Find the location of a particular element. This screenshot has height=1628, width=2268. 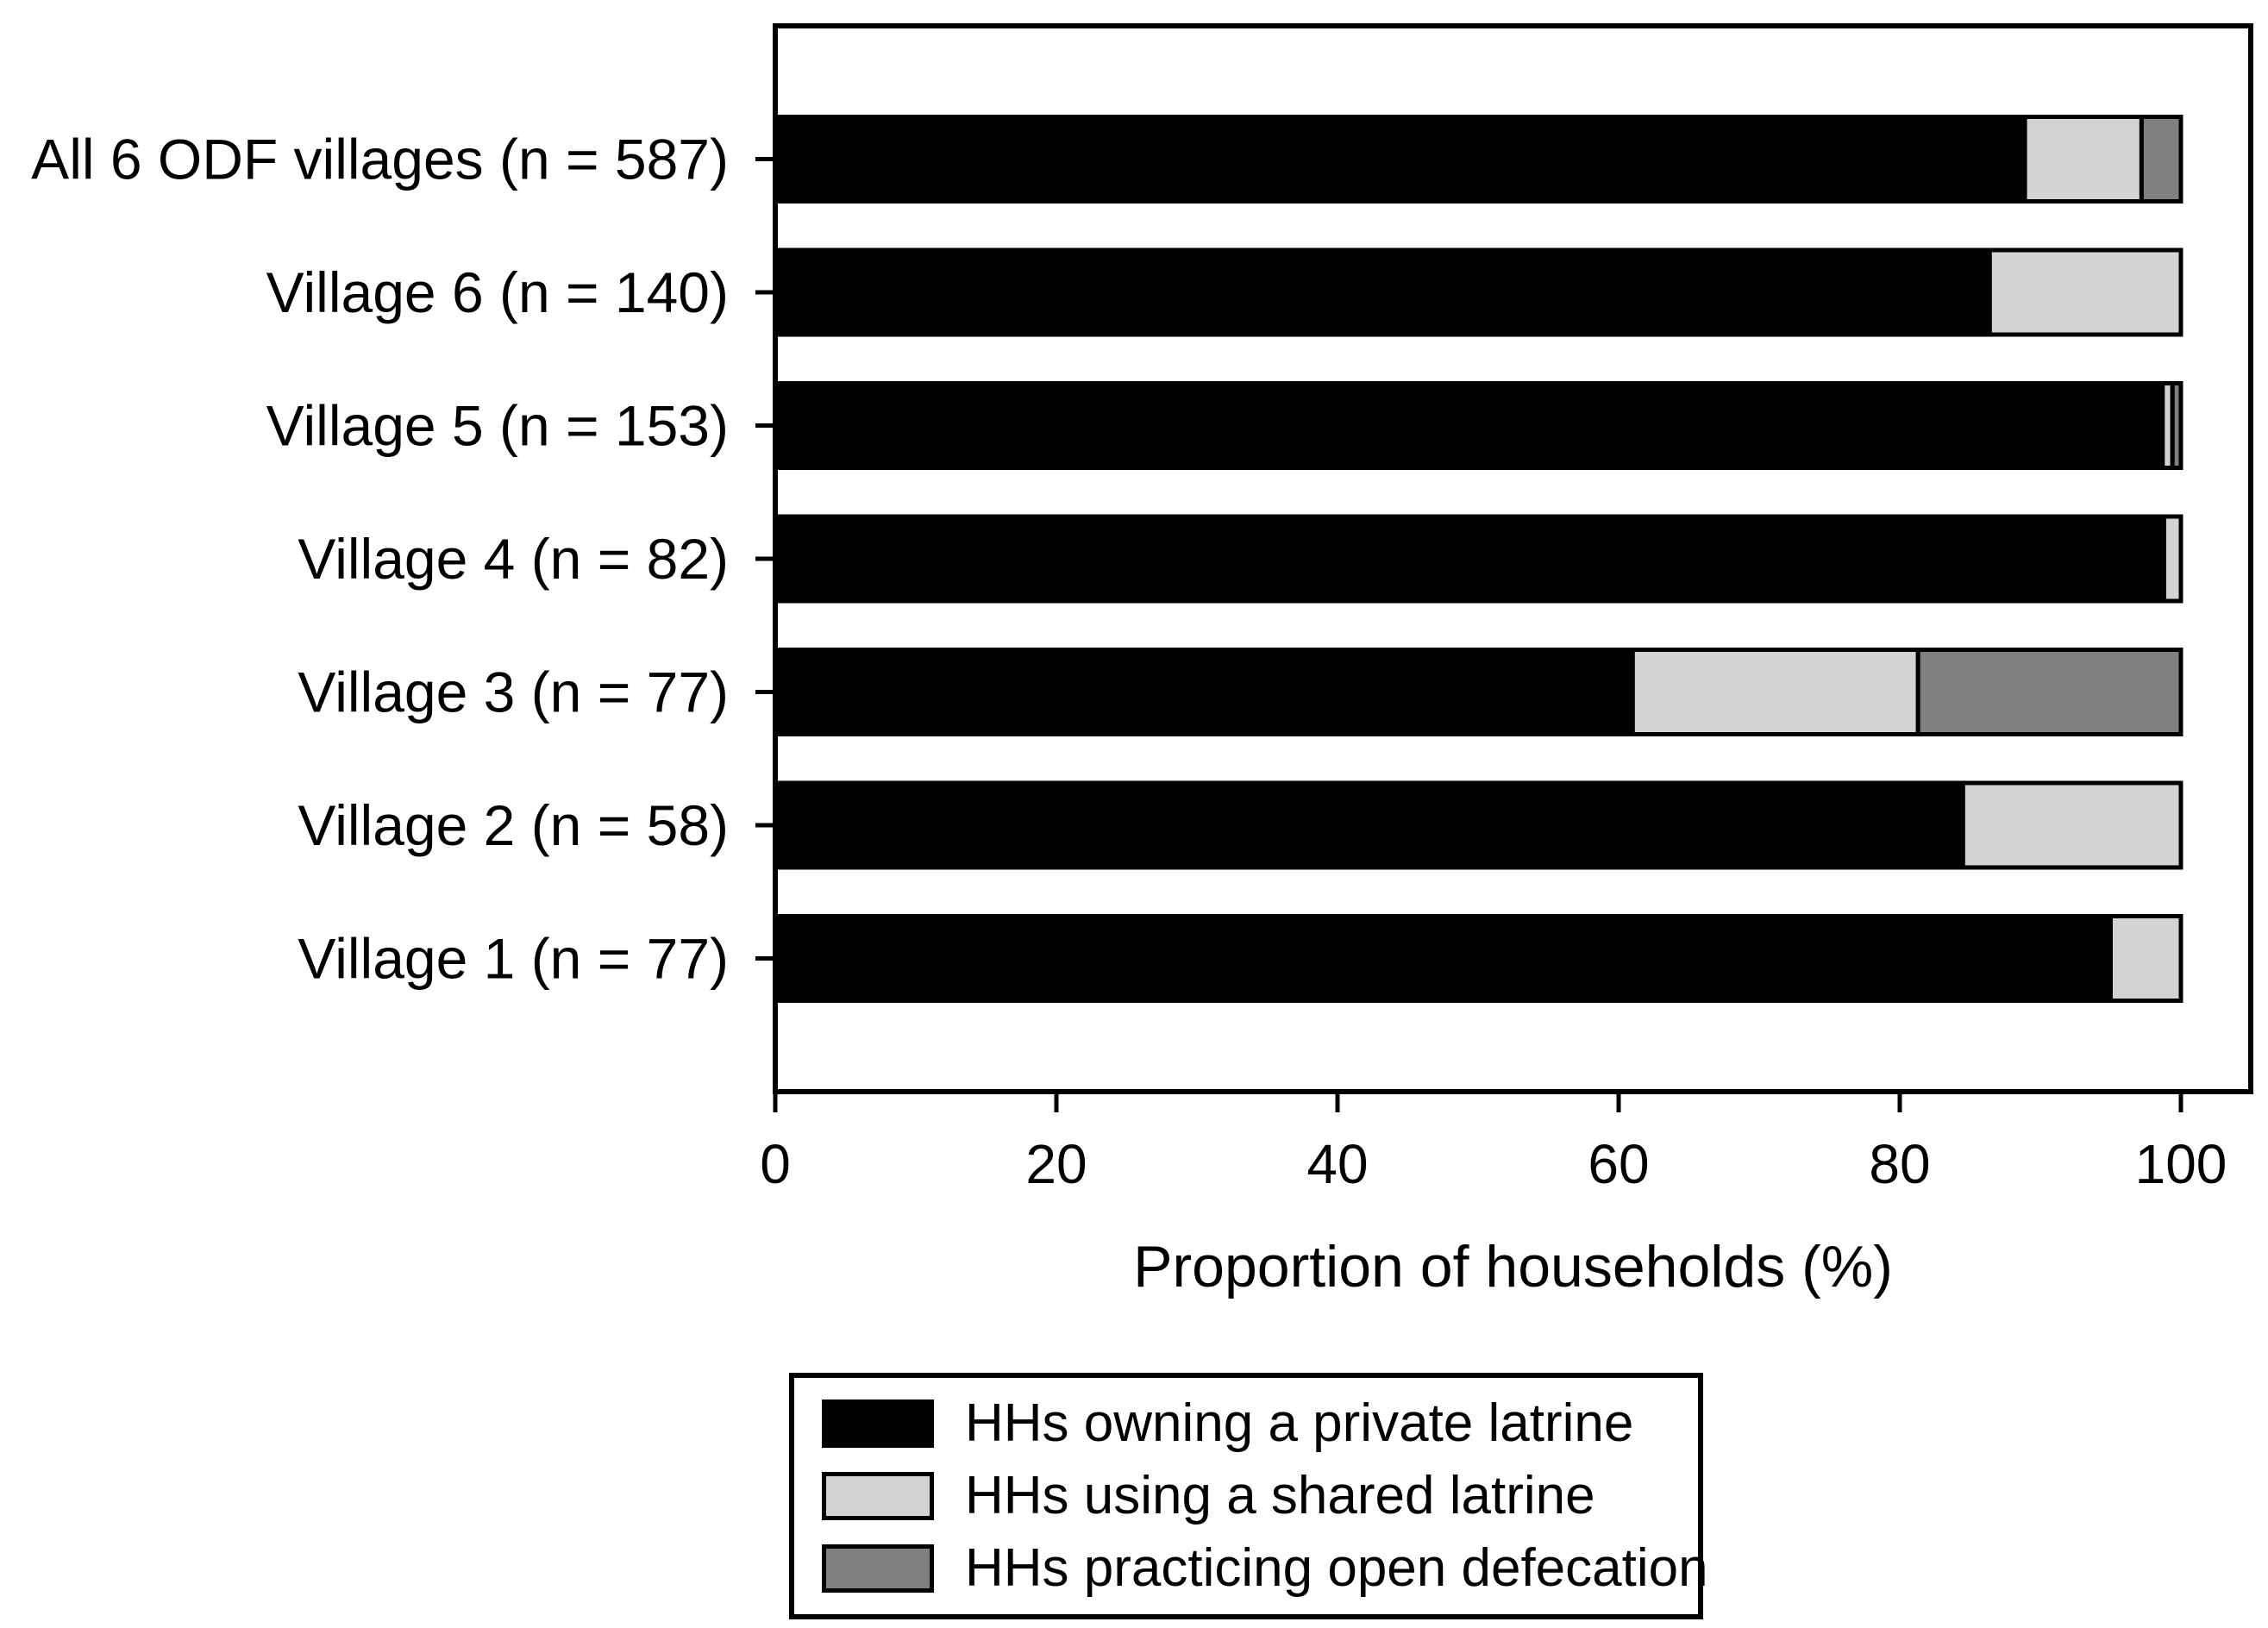

y-axis-label: Village 3 (n = 77) is located at coordinates (514, 692).